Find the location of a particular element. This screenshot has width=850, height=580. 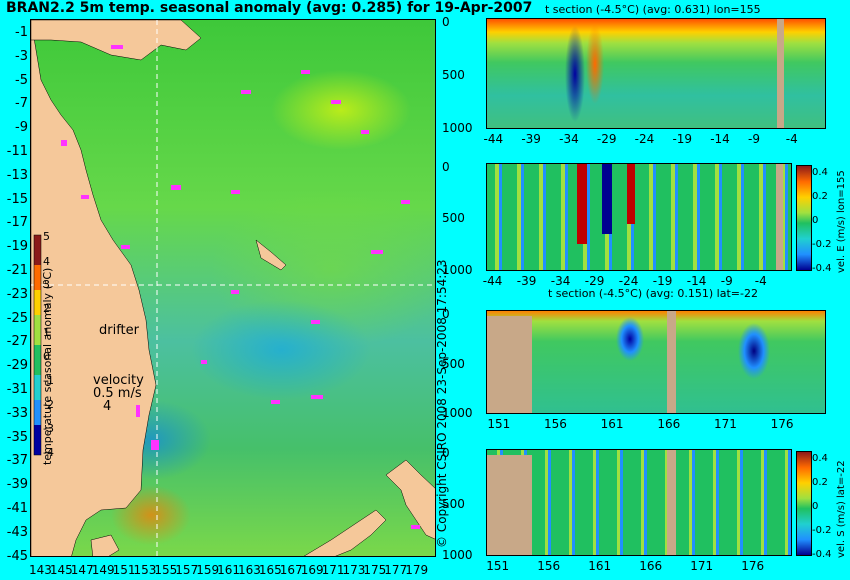

panel-x-tick: 161 is located at coordinates (612, 424).